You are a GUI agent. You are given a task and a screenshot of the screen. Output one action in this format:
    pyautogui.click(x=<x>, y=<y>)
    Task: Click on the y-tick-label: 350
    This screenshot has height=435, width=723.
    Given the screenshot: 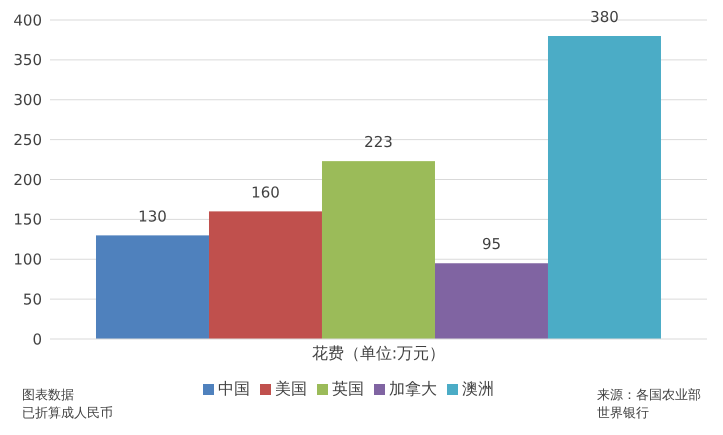 What is the action you would take?
    pyautogui.click(x=27, y=60)
    